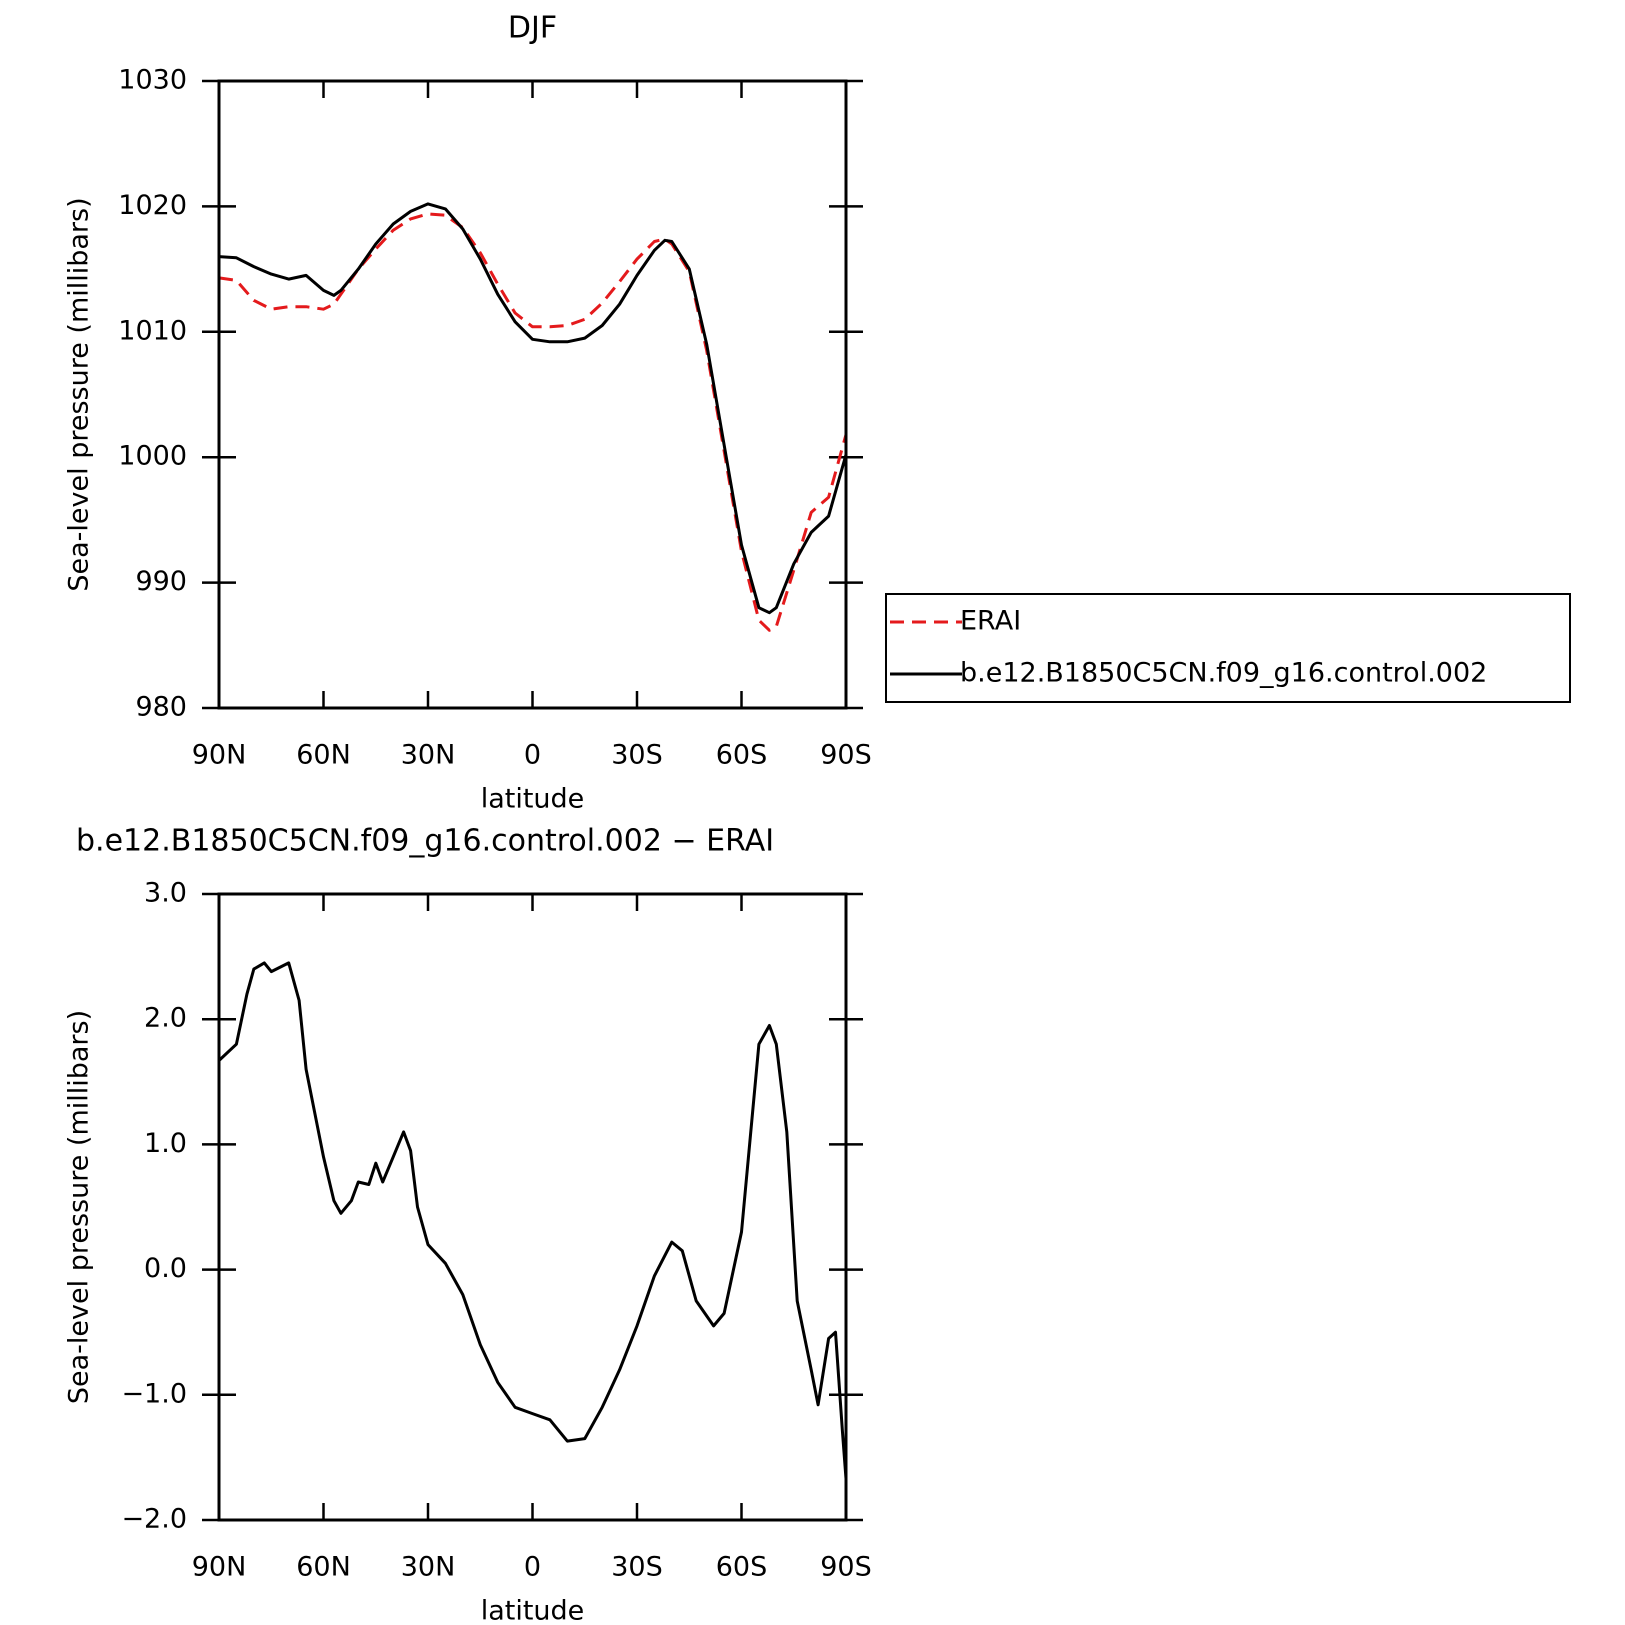  What do you see at coordinates (152, 456) in the screenshot?
I see `y-tick-label: 1000` at bounding box center [152, 456].